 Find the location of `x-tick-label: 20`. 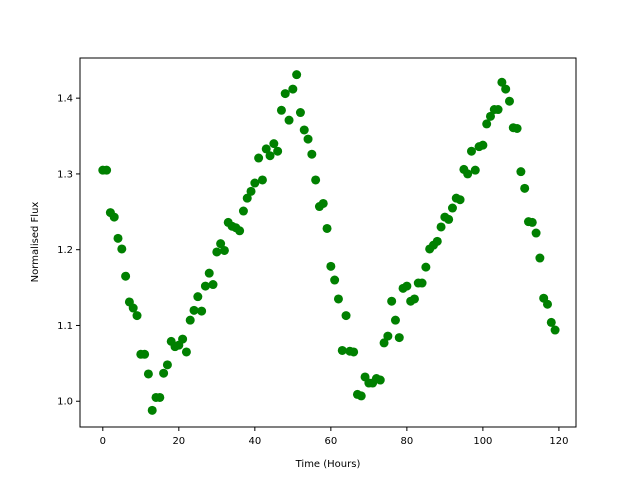

x-tick-label: 20 is located at coordinates (178, 441).